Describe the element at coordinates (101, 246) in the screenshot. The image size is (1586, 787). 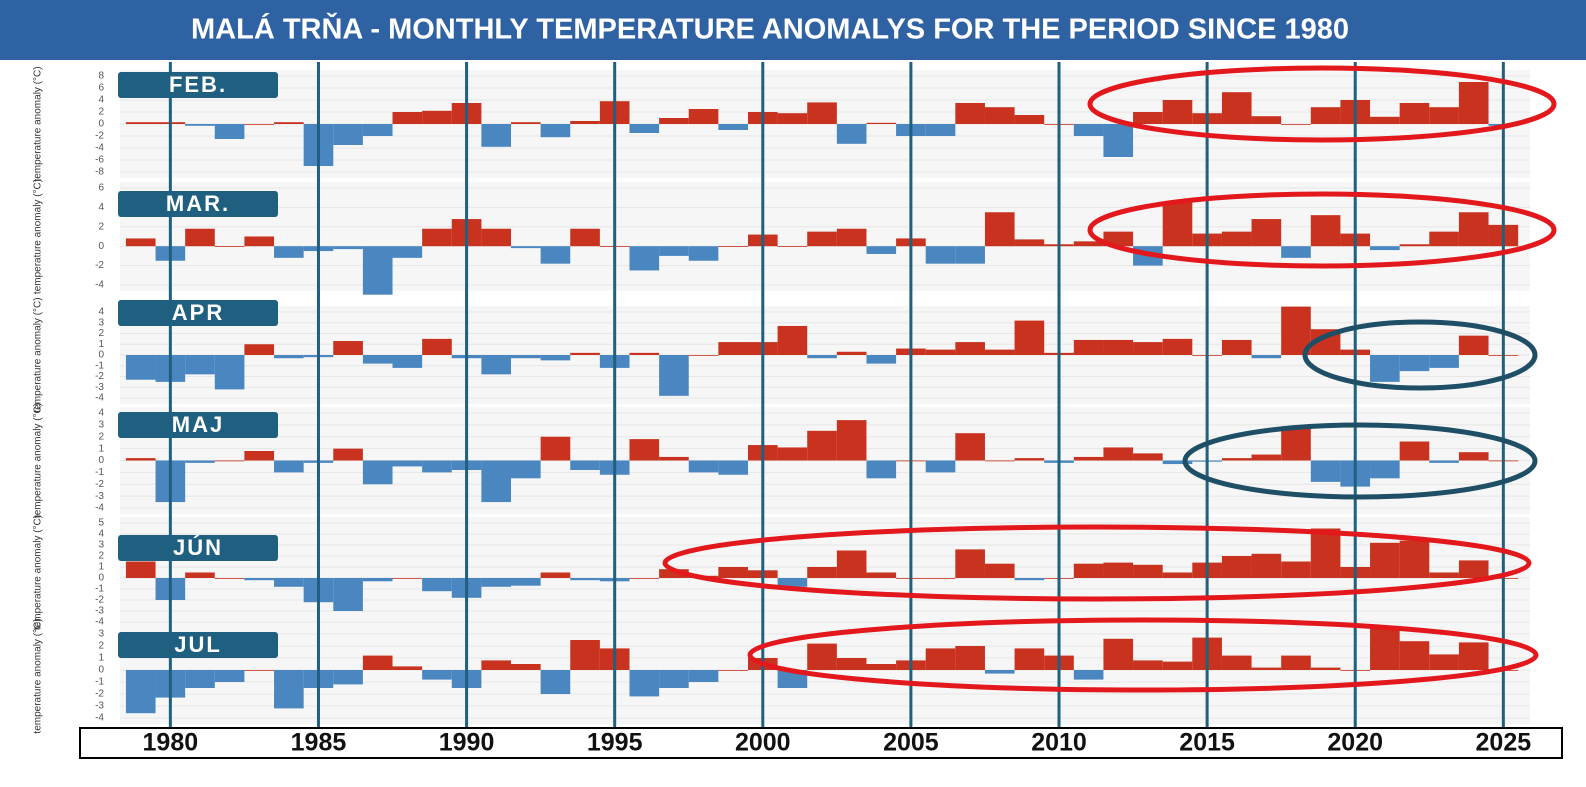
I see `y-tick-label: 0` at that location.